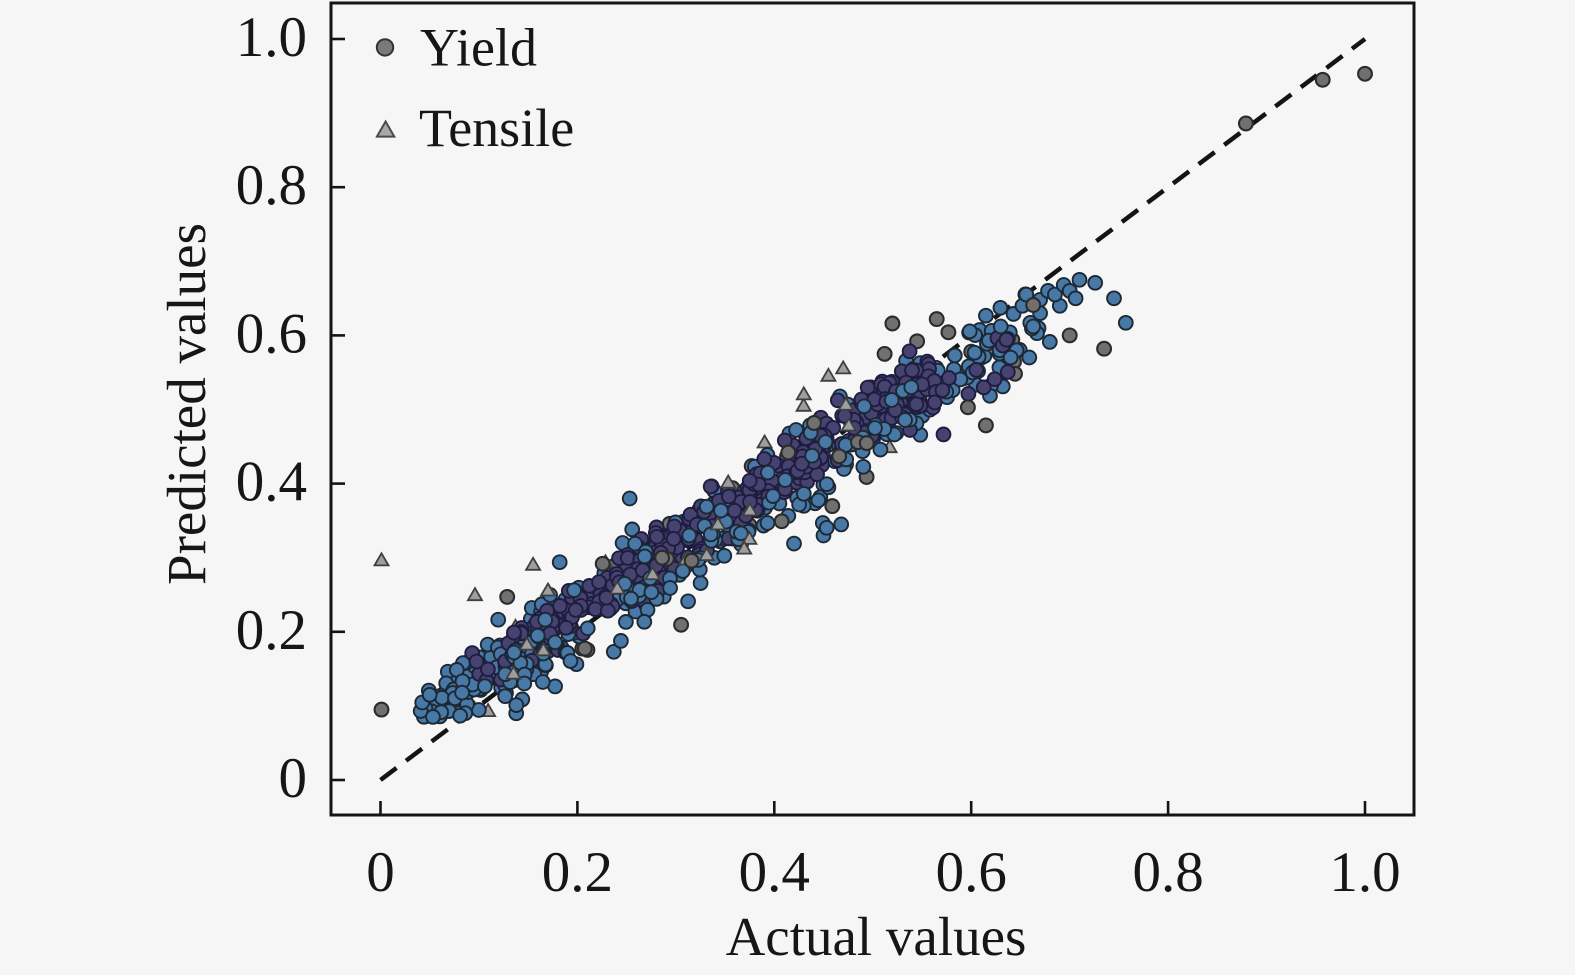 The width and height of the screenshot is (1575, 975). I want to click on svg-text: Tensile, so click(496, 128).